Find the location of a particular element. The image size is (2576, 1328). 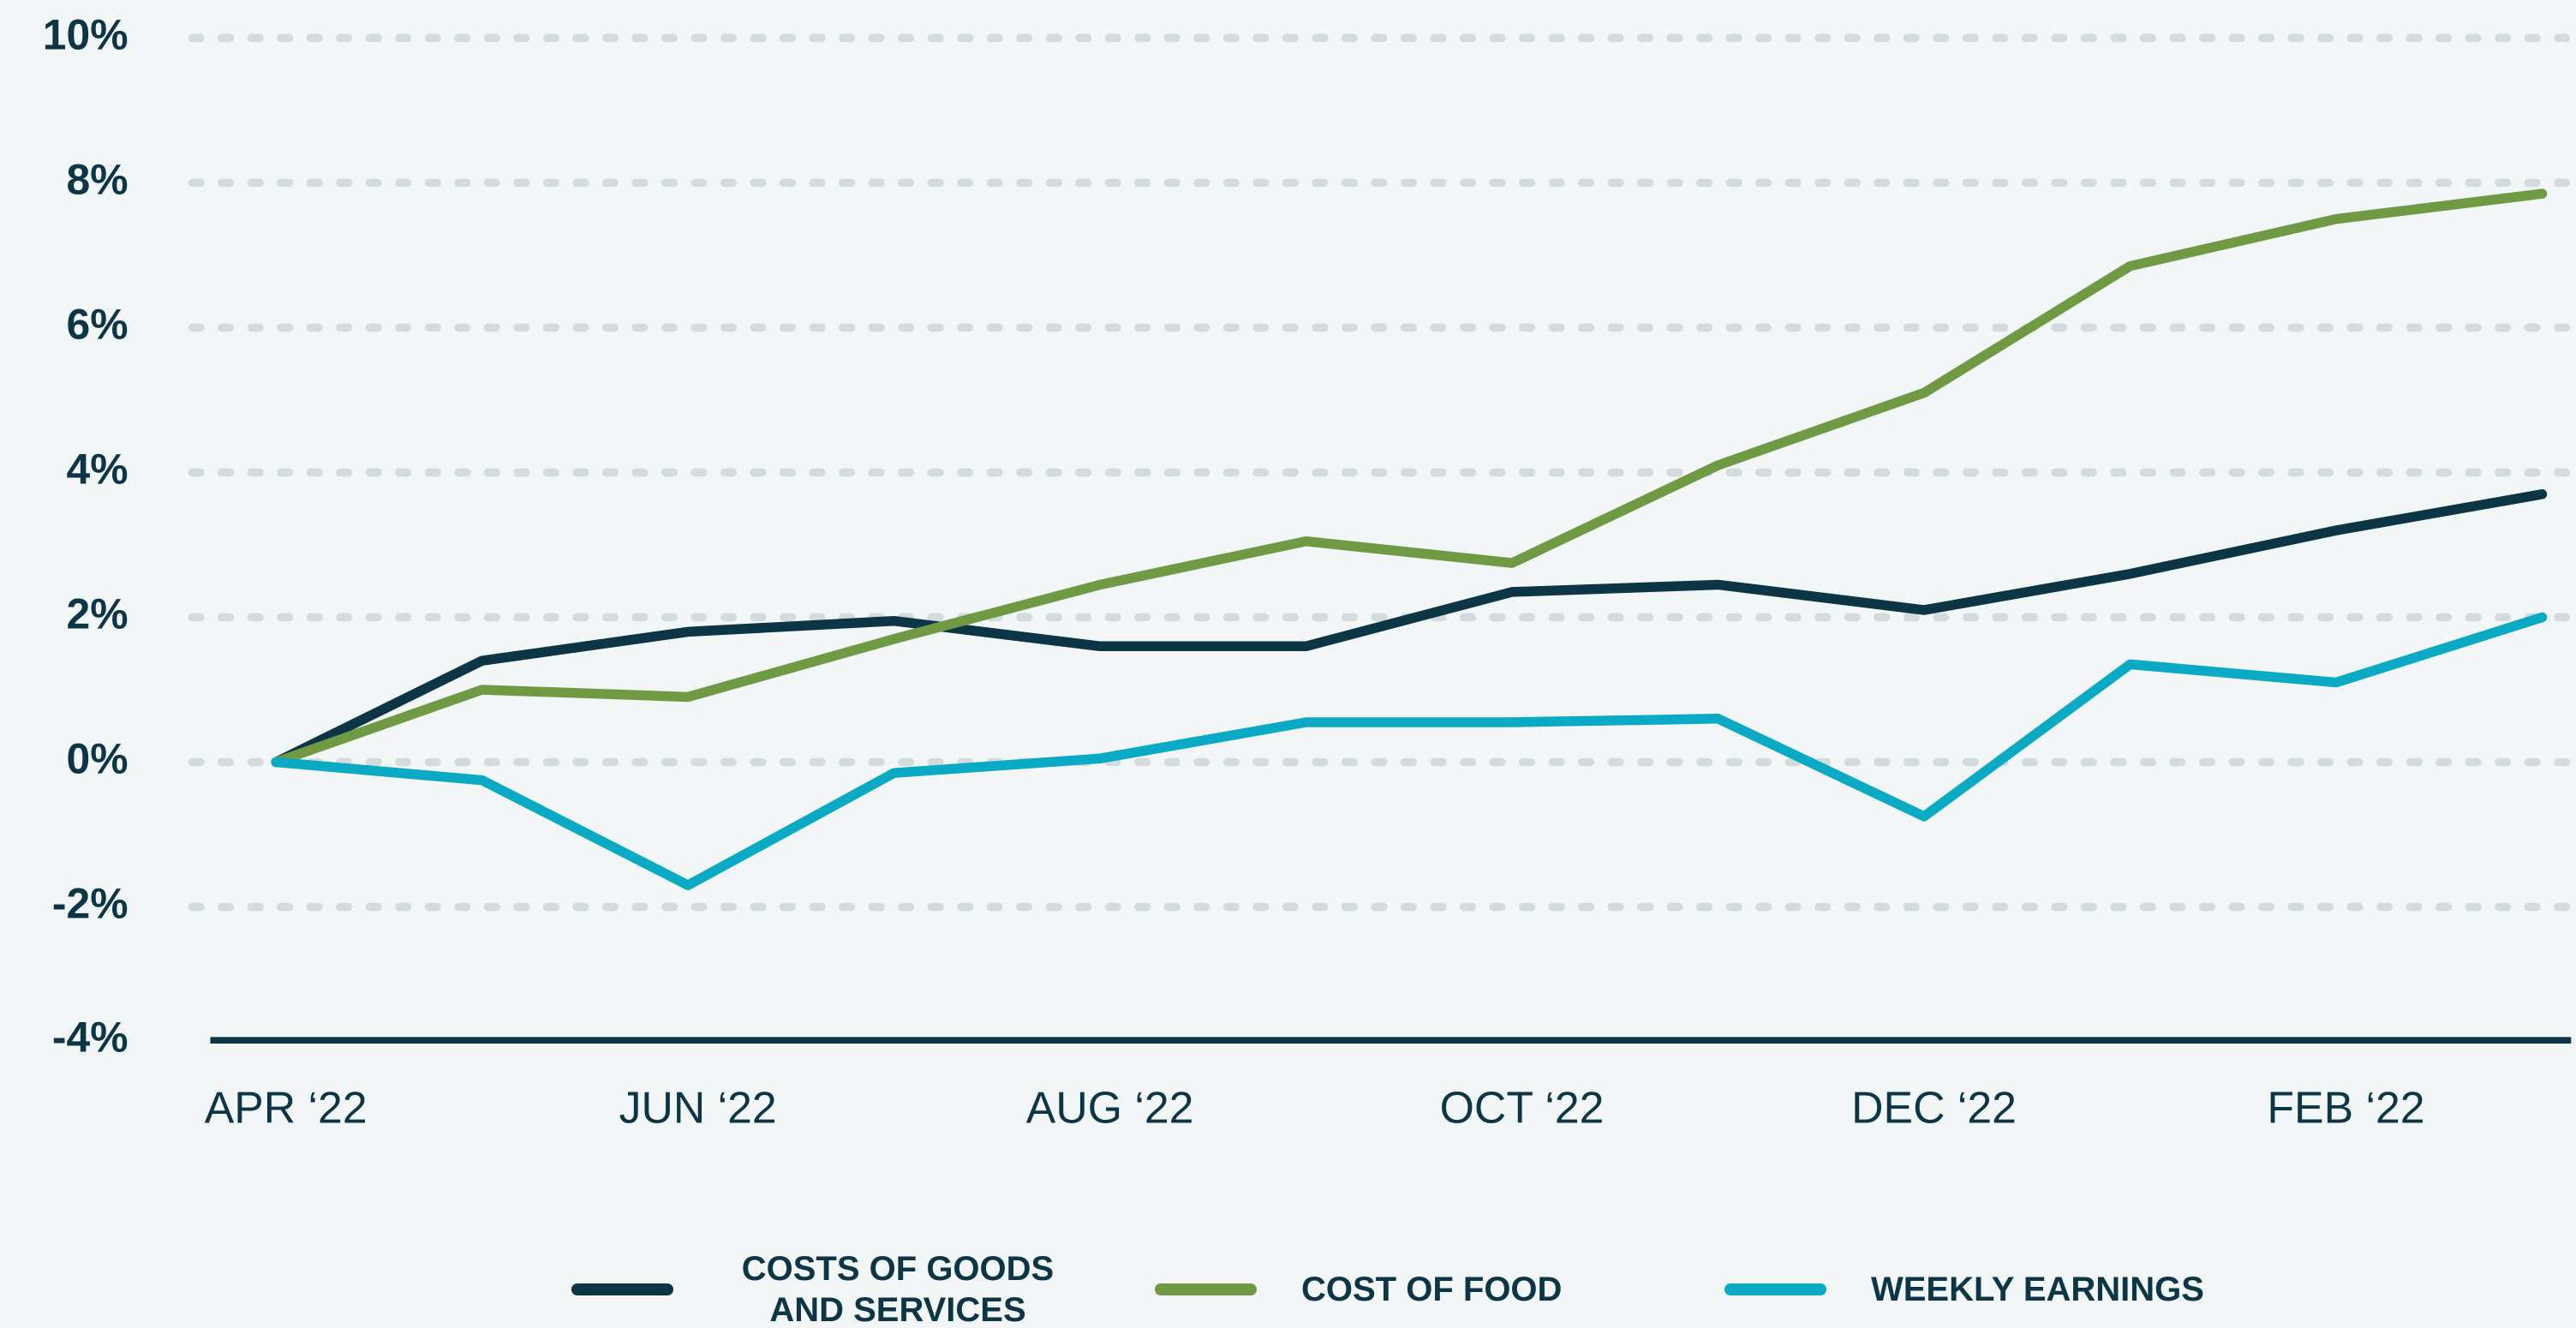

legend-label: WEEKLY EARNINGS is located at coordinates (2038, 1289).